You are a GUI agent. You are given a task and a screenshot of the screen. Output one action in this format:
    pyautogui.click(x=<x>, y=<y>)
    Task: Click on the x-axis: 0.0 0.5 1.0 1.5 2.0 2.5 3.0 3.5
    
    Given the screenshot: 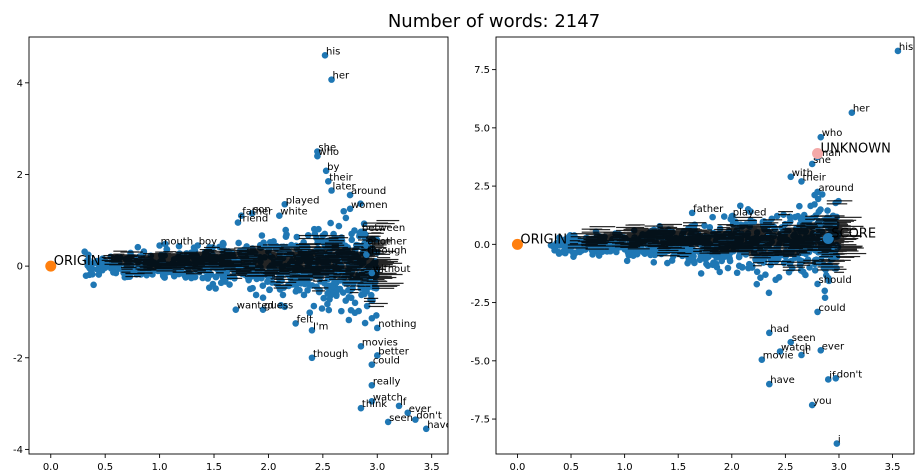 What is the action you would take?
    pyautogui.click(x=241, y=463)
    